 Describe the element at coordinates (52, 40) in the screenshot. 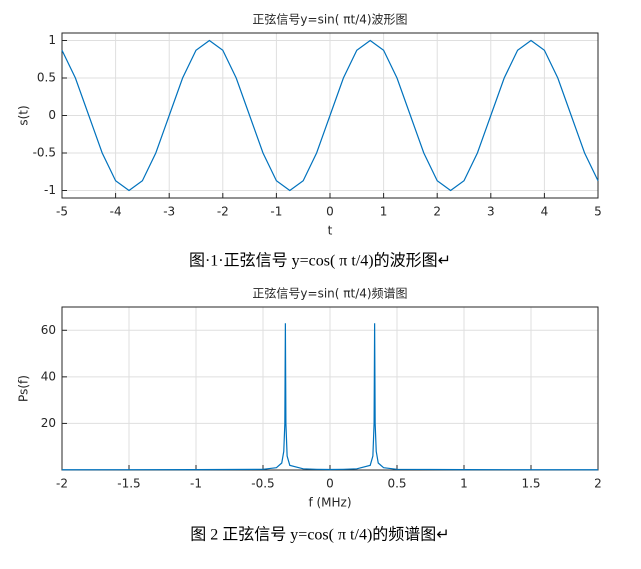

I see `y-tick-label: 1` at that location.